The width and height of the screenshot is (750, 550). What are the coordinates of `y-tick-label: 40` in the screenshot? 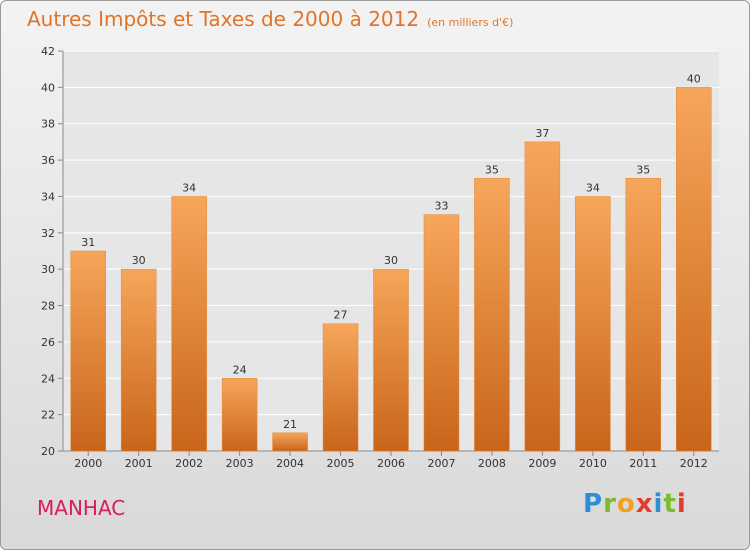 It's located at (48, 87).